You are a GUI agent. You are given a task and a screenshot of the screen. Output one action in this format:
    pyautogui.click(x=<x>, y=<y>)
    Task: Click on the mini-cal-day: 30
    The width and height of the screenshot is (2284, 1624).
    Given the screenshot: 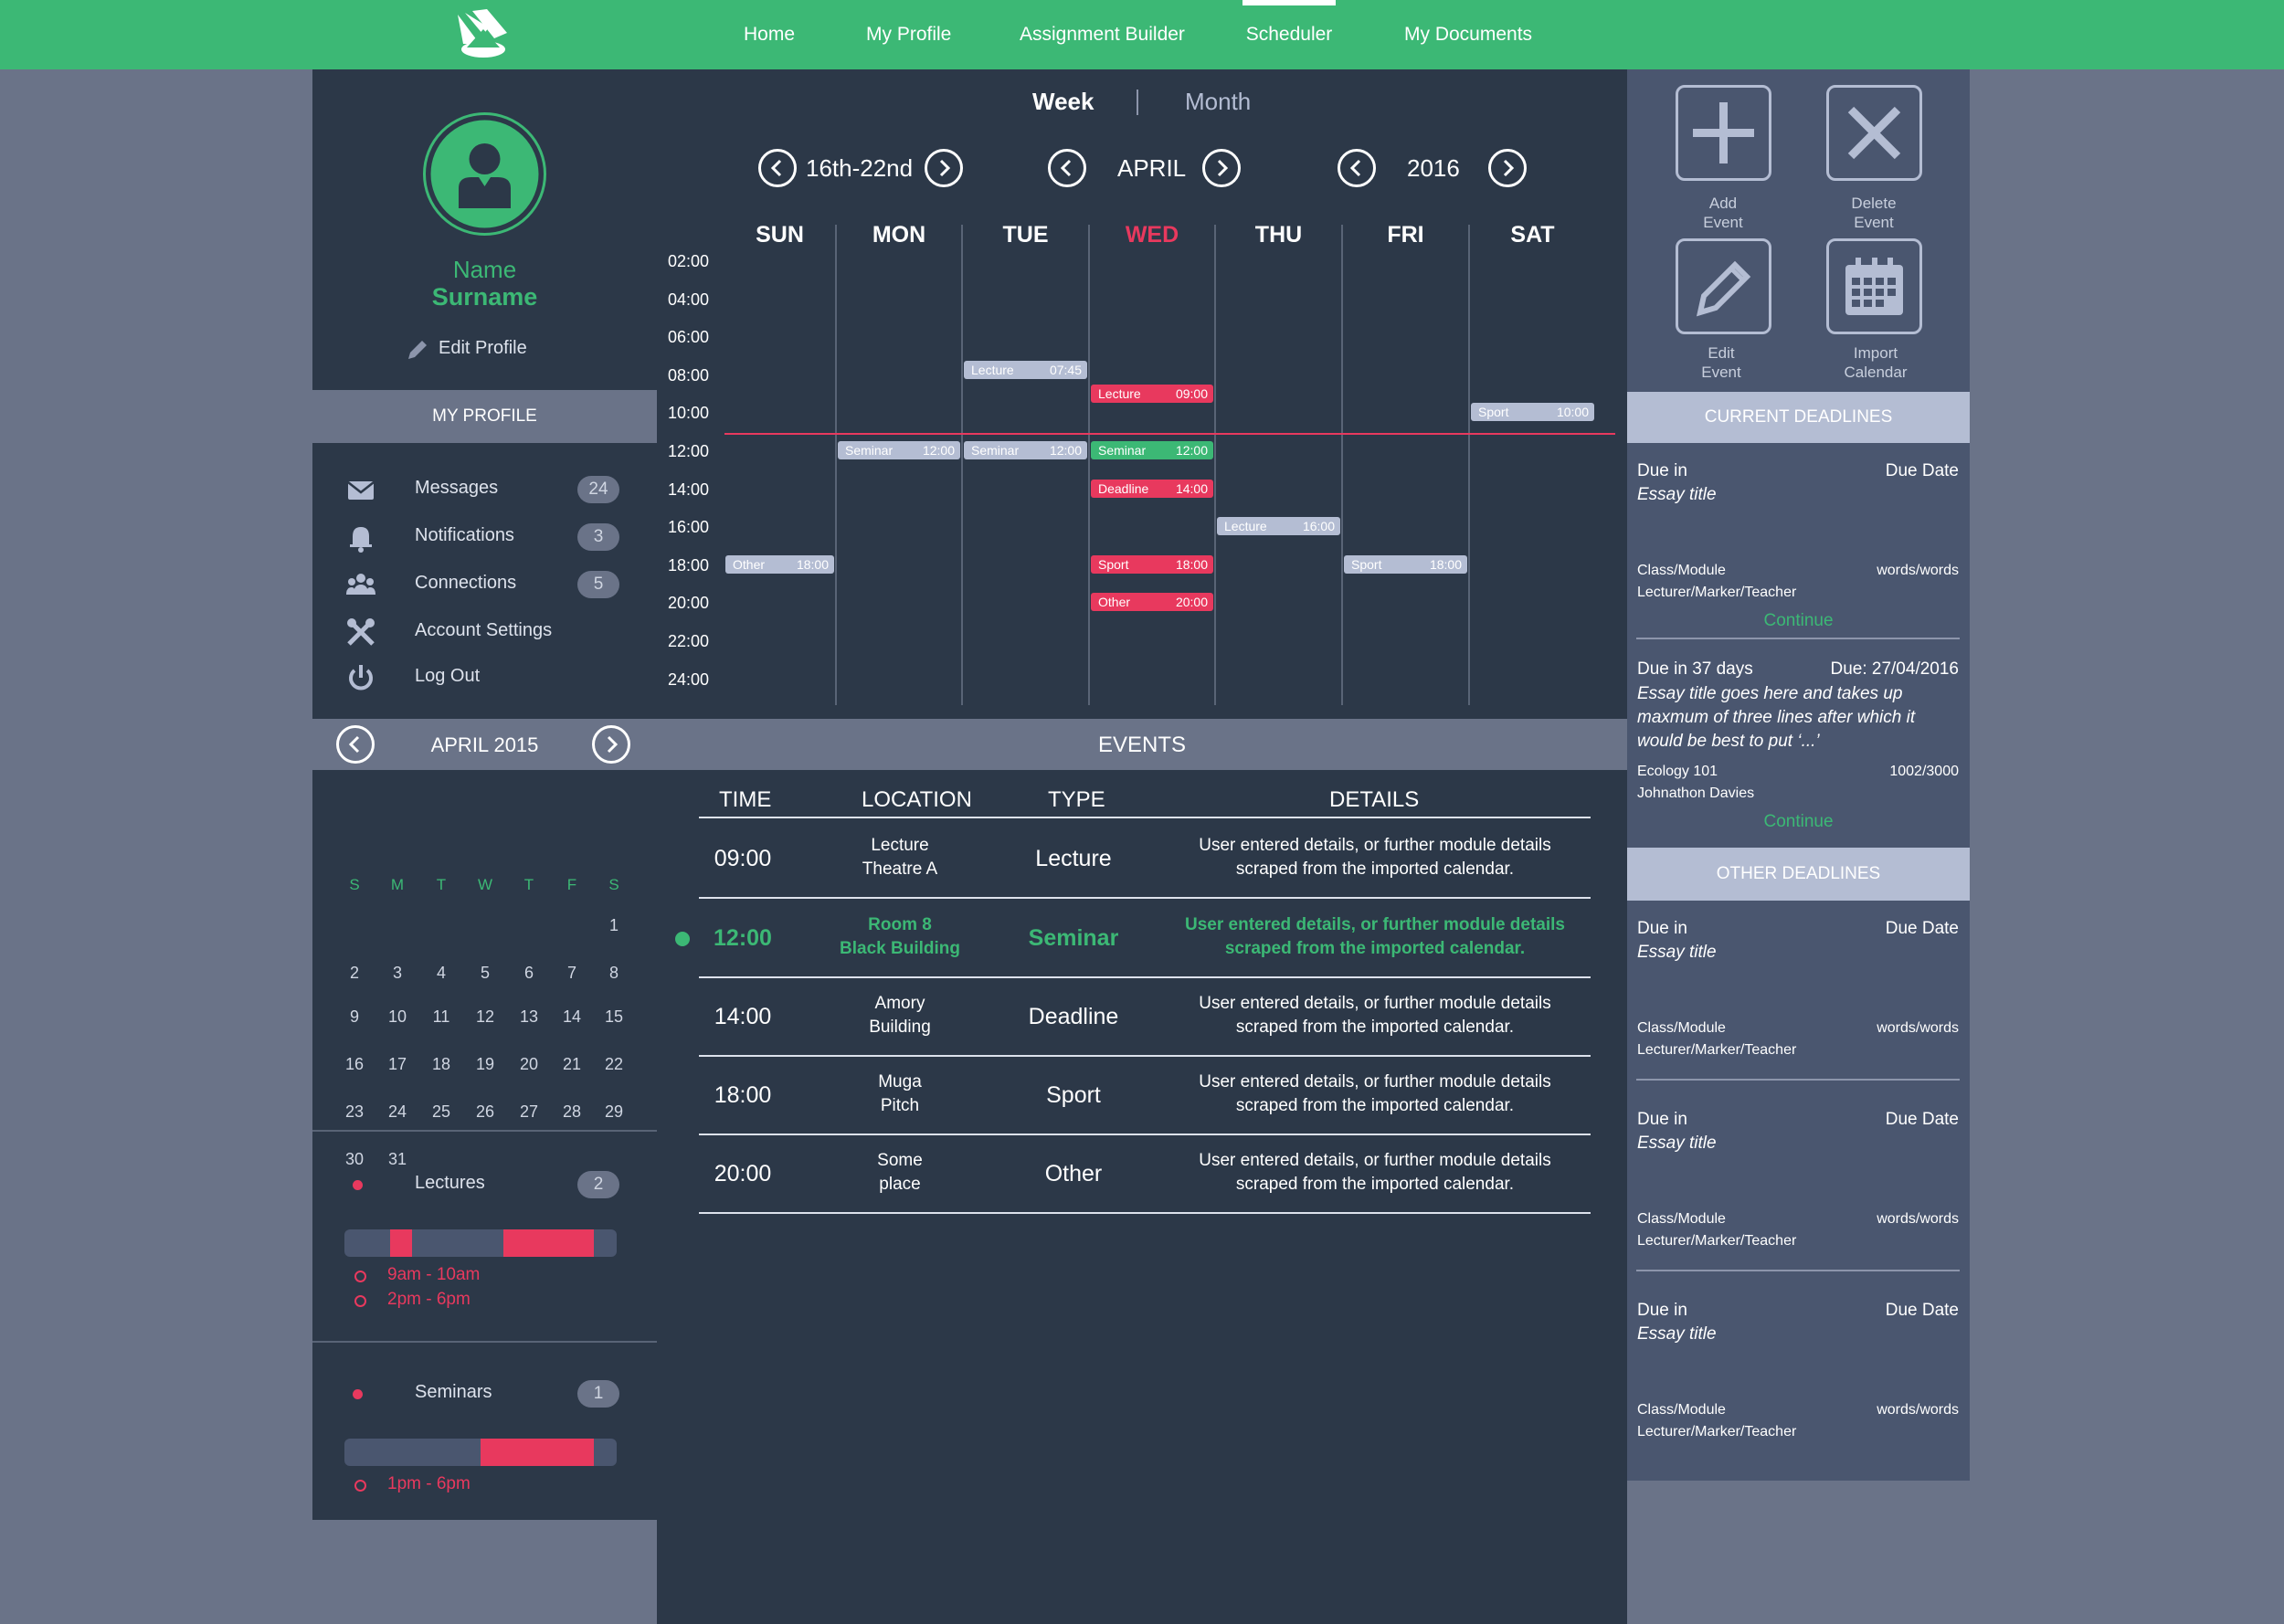 What is the action you would take?
    pyautogui.click(x=354, y=1159)
    